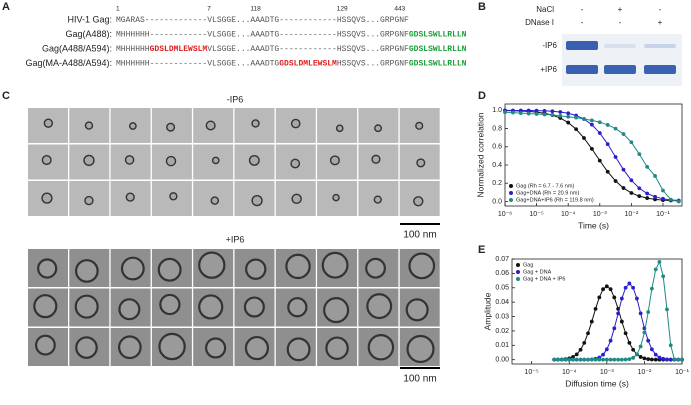  I want to click on residue-number: 1, so click(118, 9).